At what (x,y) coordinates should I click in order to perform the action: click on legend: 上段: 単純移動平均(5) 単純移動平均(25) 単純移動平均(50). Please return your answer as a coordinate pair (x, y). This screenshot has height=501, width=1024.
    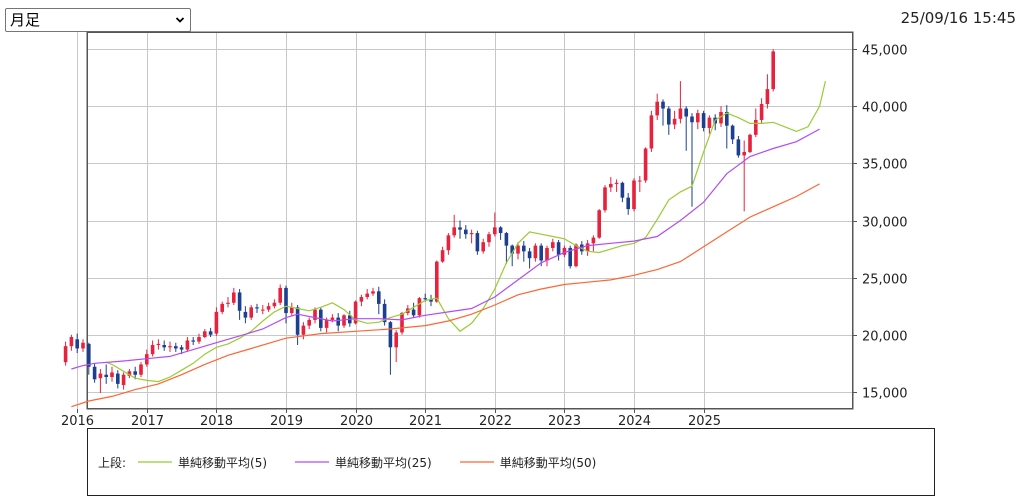
    Looking at the image, I should click on (511, 462).